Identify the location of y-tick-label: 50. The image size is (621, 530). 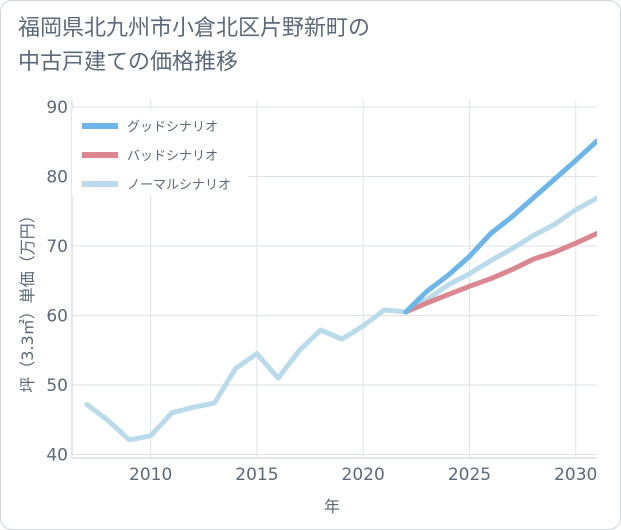
(57, 386).